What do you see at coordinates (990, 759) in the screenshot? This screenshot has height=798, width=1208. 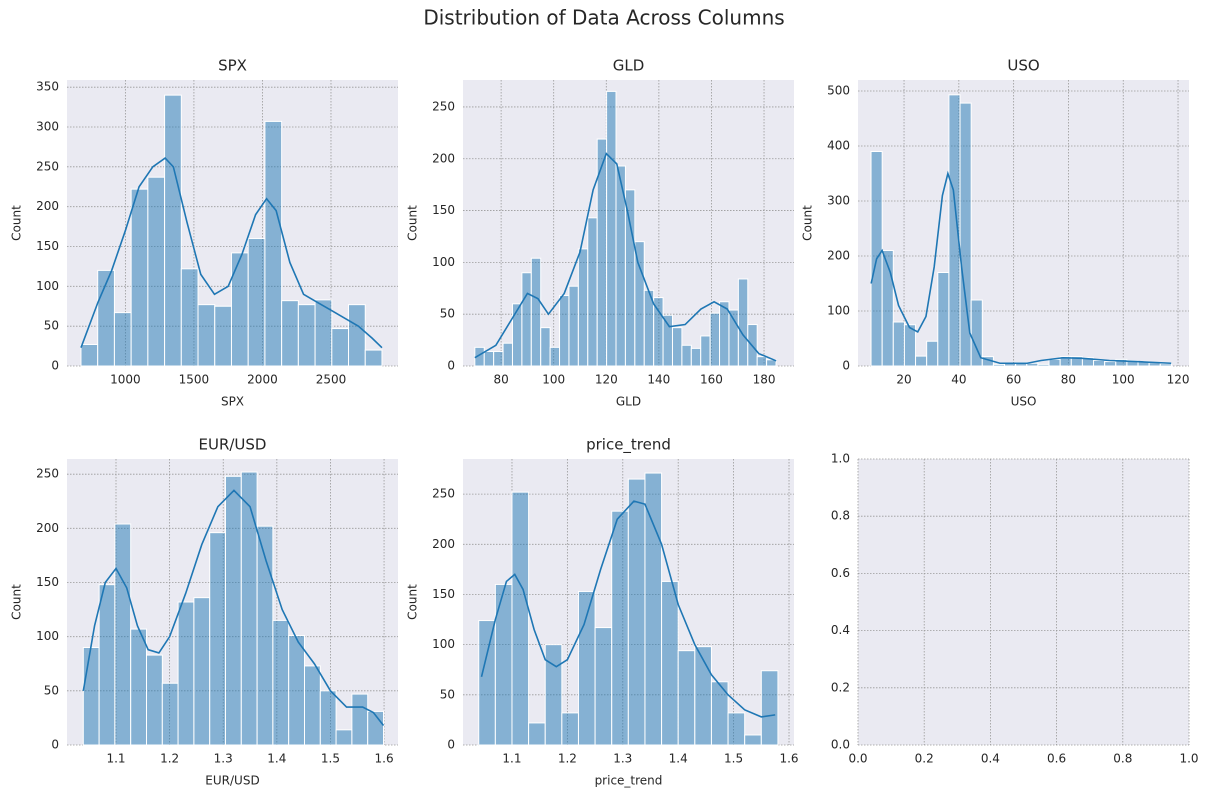 I see `x-tick-label: 0.4` at bounding box center [990, 759].